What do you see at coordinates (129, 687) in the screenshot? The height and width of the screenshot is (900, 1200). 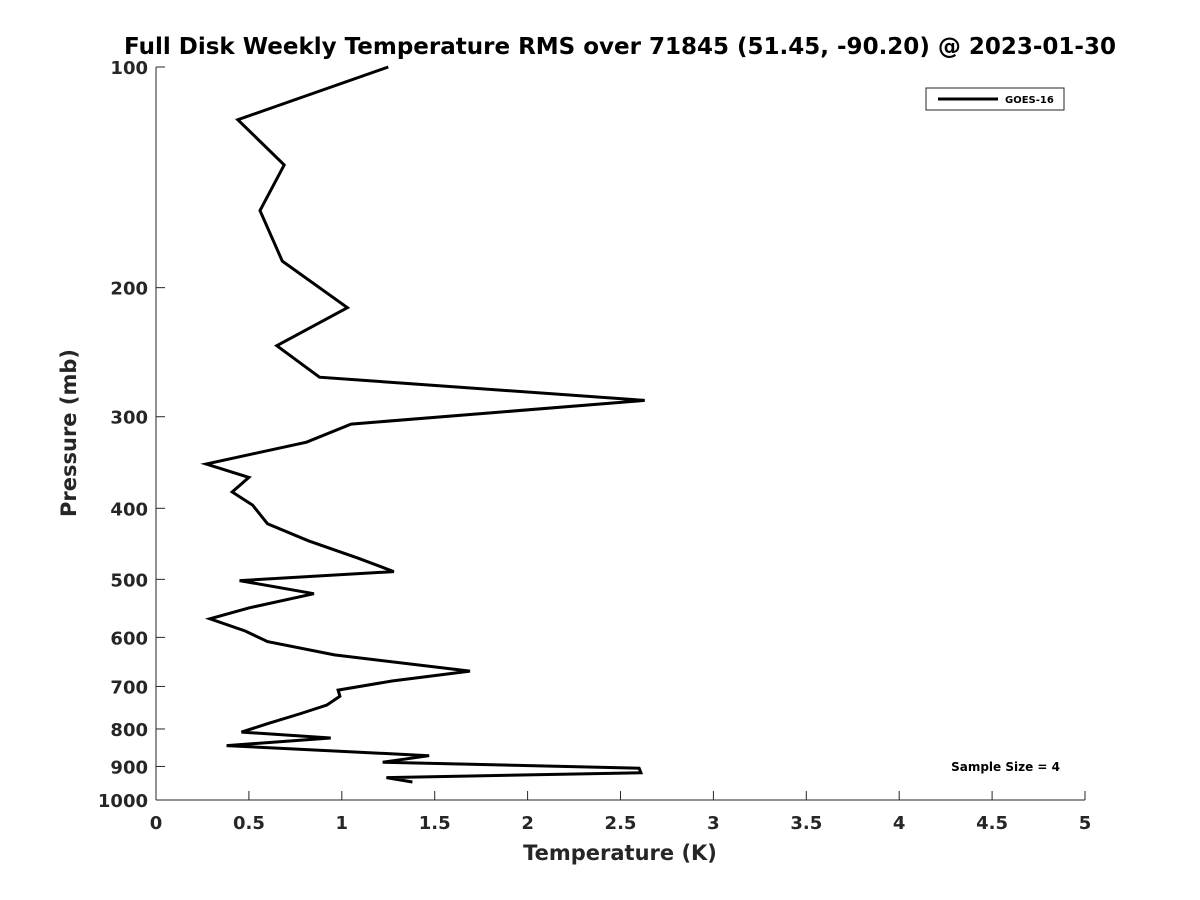 I see `y-tick-label: 700` at bounding box center [129, 687].